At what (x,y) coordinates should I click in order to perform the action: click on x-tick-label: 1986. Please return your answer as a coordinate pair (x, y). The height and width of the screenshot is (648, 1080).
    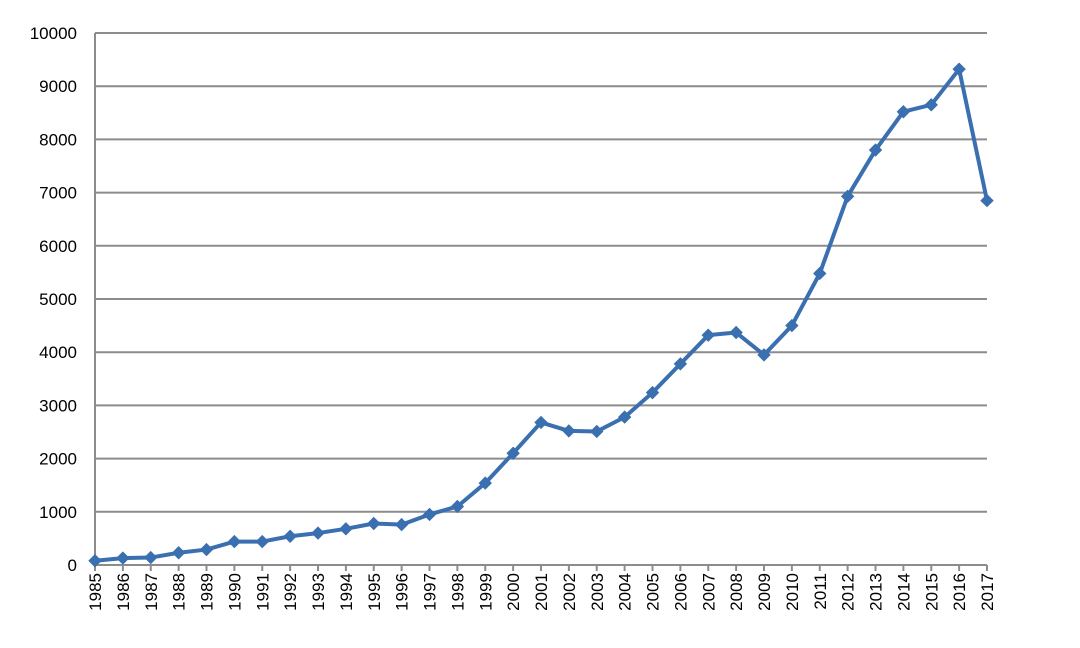
    Looking at the image, I should click on (123, 592).